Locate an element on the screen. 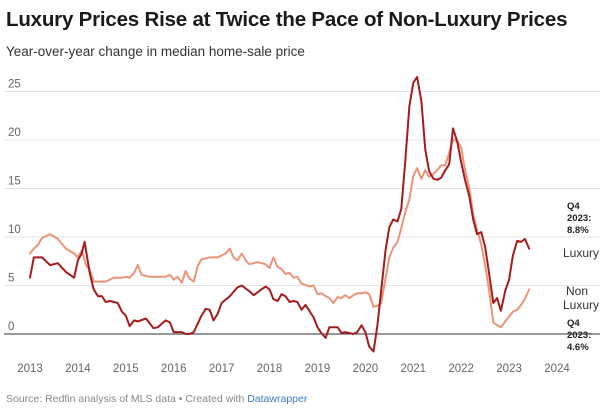  x-tick-label: 2019 is located at coordinates (318, 369).